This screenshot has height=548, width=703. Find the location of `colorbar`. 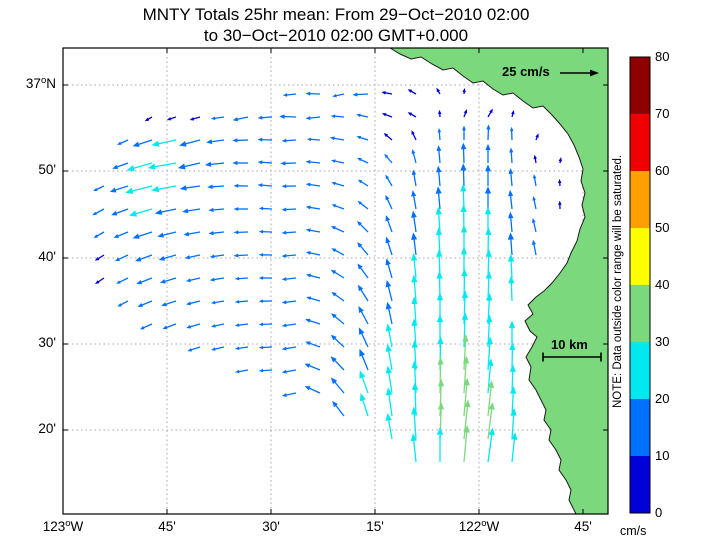

colorbar is located at coordinates (640, 285).